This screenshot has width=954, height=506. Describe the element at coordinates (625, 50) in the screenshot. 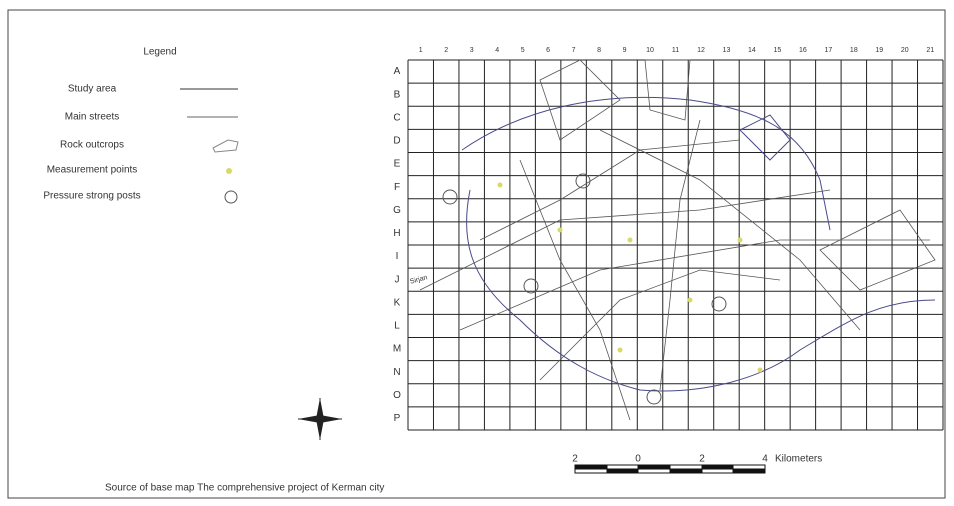

I see `column-label: 9` at that location.